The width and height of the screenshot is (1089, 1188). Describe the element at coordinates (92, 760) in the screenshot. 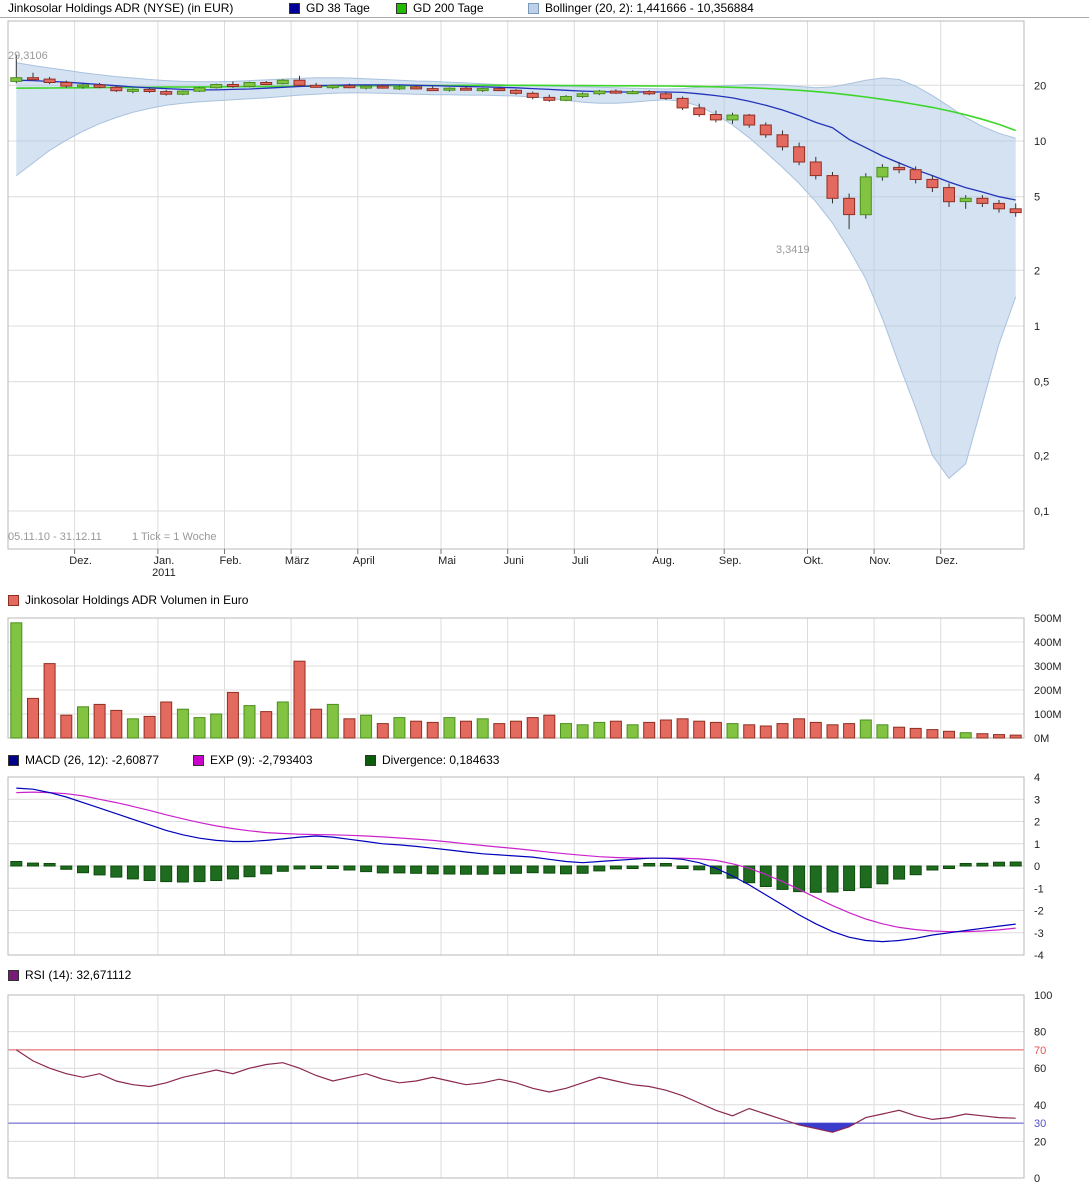

I see `macd-label: MACD (26, 12): -2,60877` at that location.